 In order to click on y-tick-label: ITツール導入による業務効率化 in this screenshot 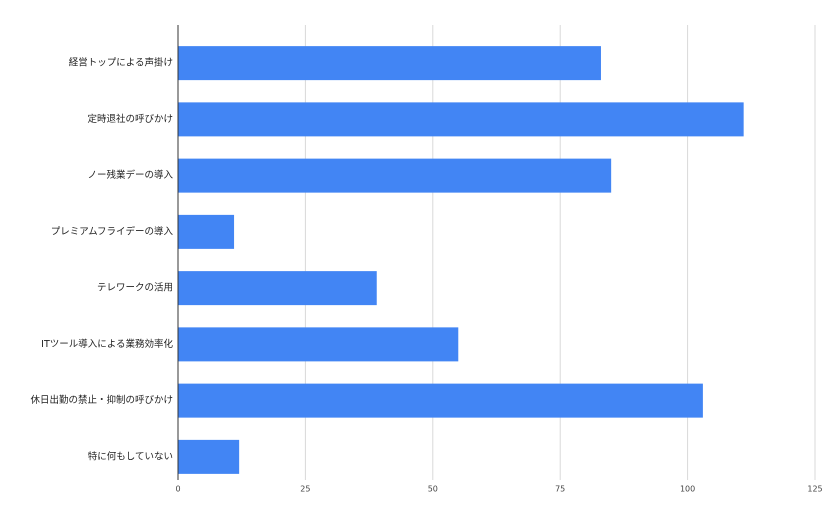, I will do `click(107, 344)`.